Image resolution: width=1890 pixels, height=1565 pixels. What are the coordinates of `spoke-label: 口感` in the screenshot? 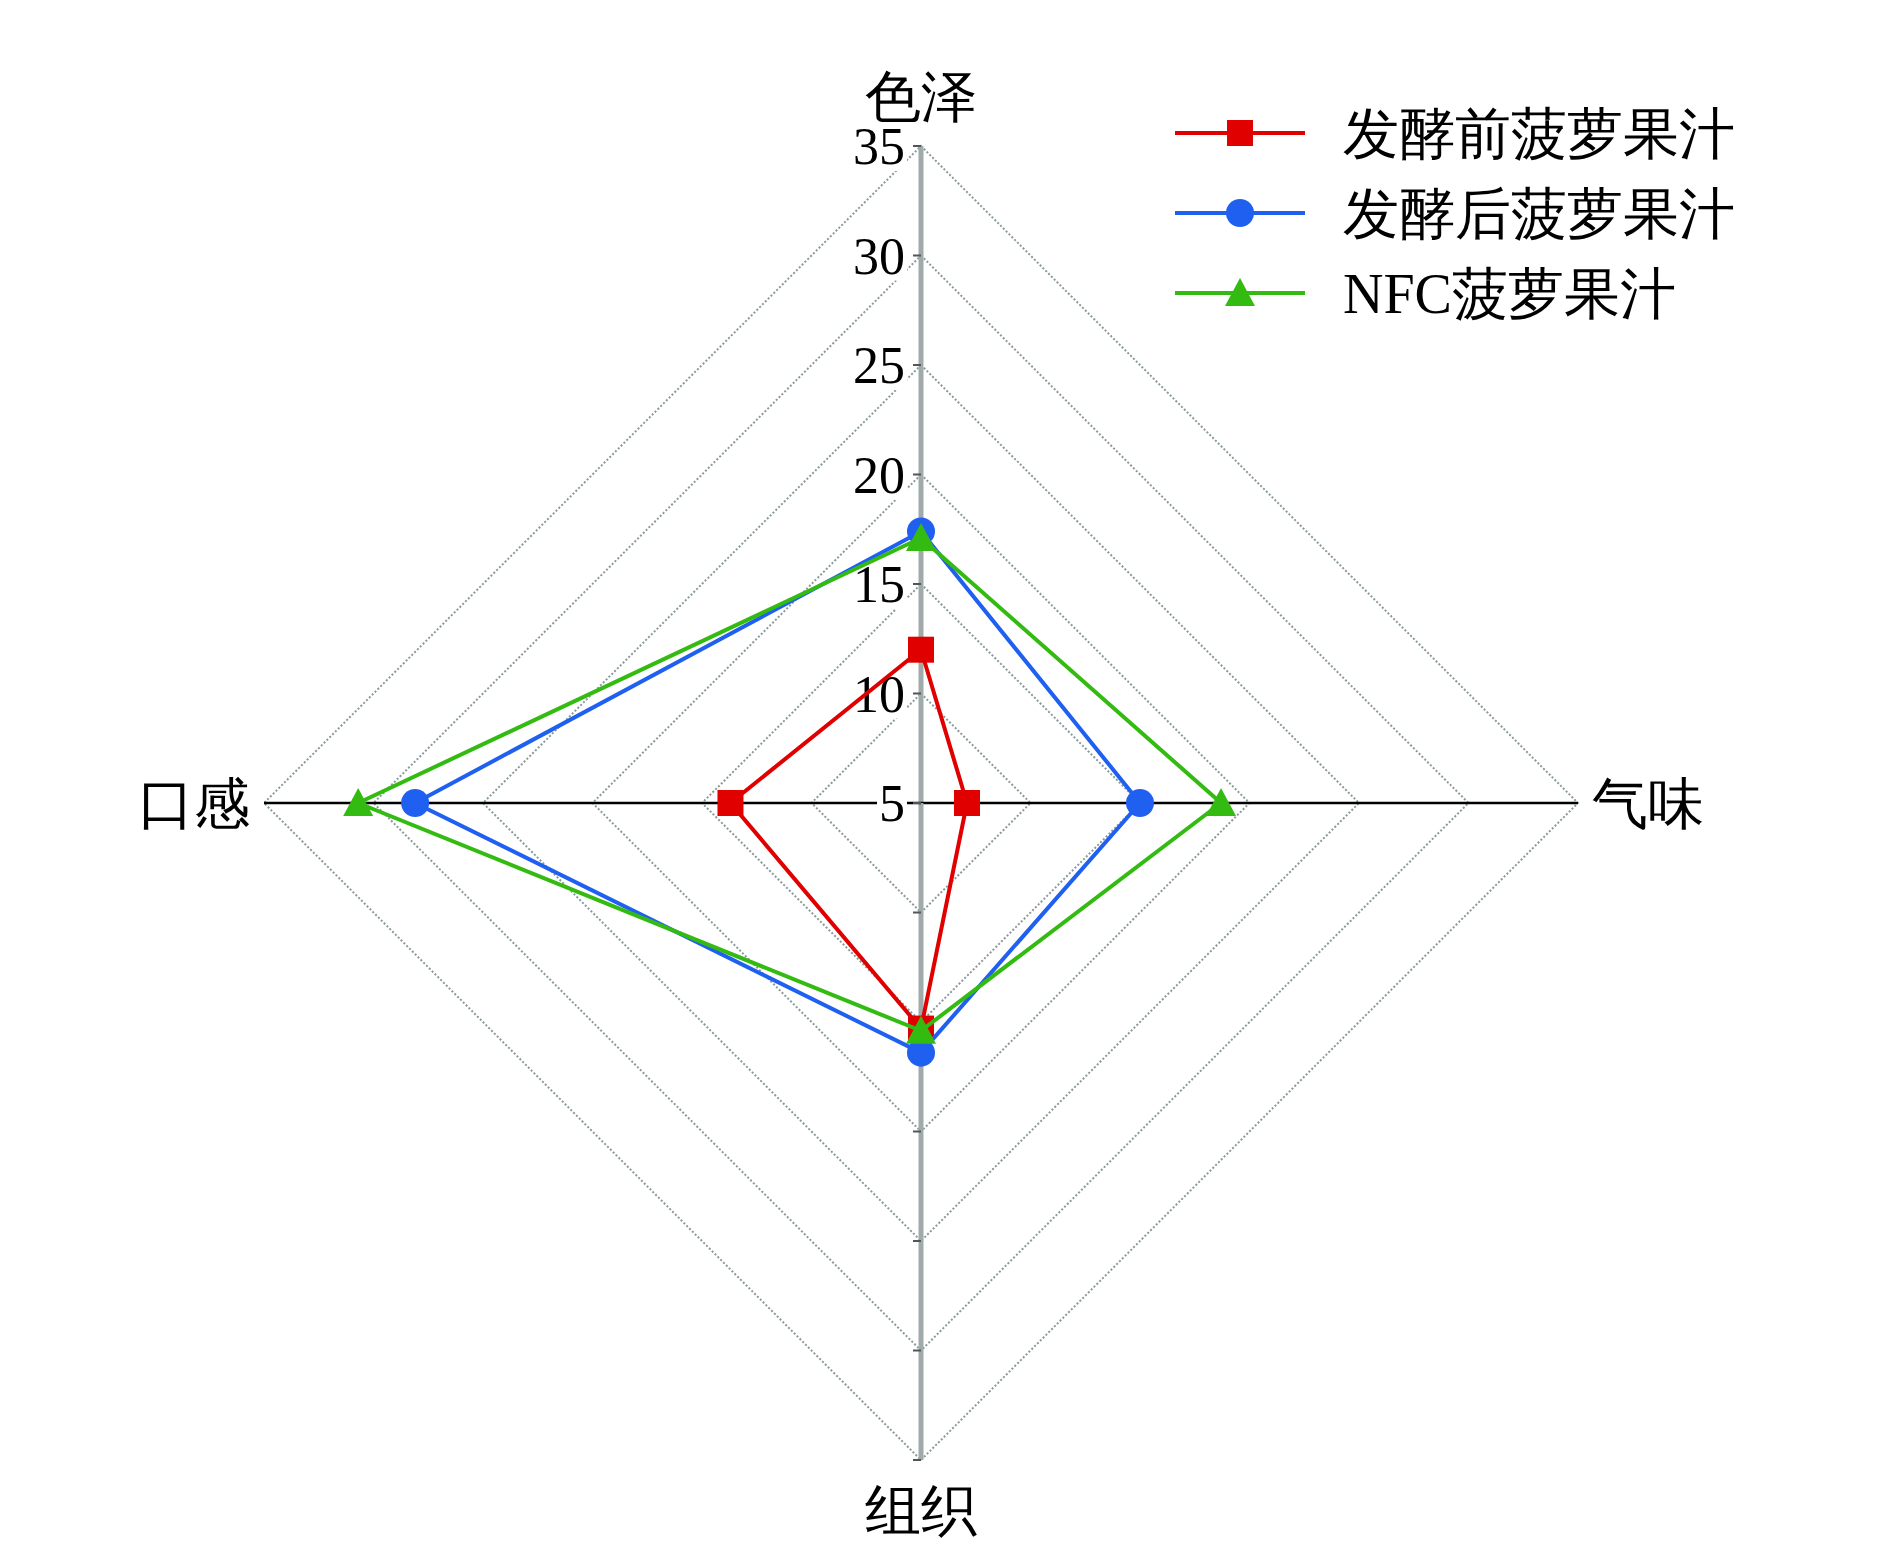 It's located at (194, 804).